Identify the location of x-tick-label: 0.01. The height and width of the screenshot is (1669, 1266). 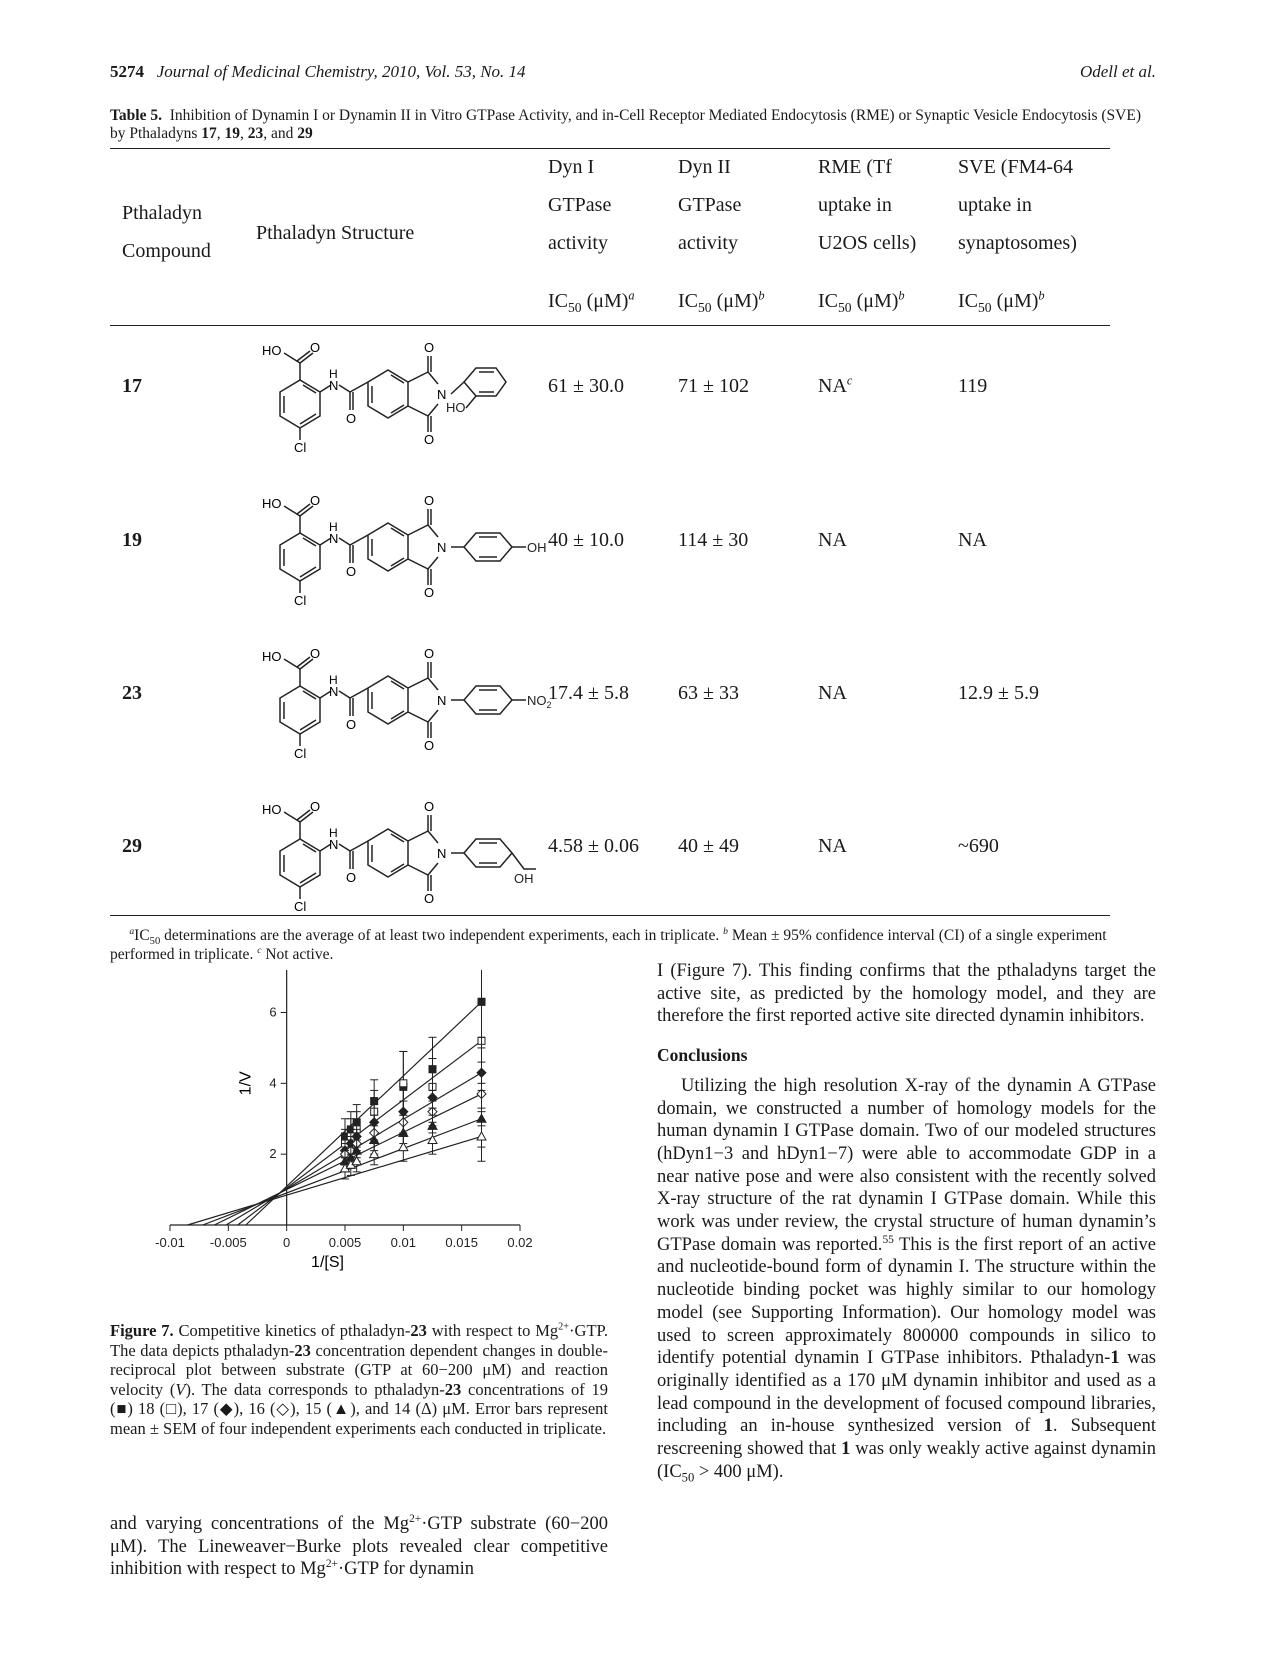
(403, 1242).